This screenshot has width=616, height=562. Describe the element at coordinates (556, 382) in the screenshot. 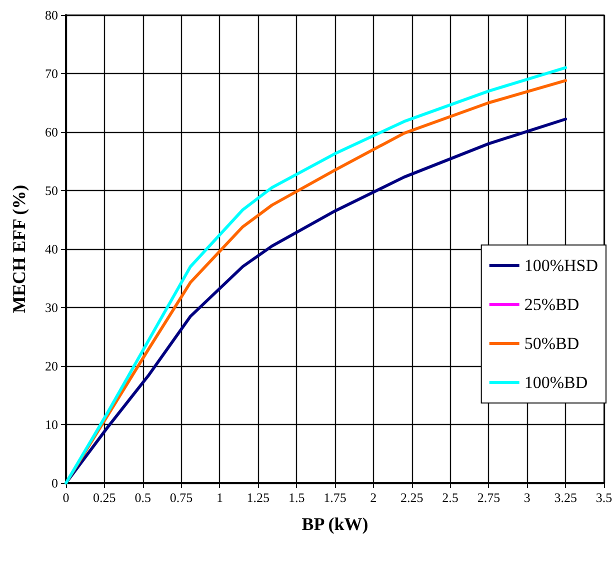

I see `legend-label: 100%BD` at that location.